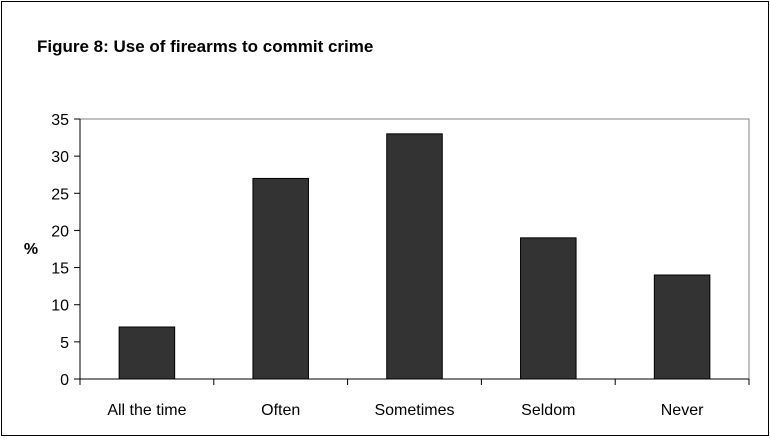 This screenshot has width=770, height=442. I want to click on y-axis: 0 5 10 15 20 25 30 35, so click(66, 250).